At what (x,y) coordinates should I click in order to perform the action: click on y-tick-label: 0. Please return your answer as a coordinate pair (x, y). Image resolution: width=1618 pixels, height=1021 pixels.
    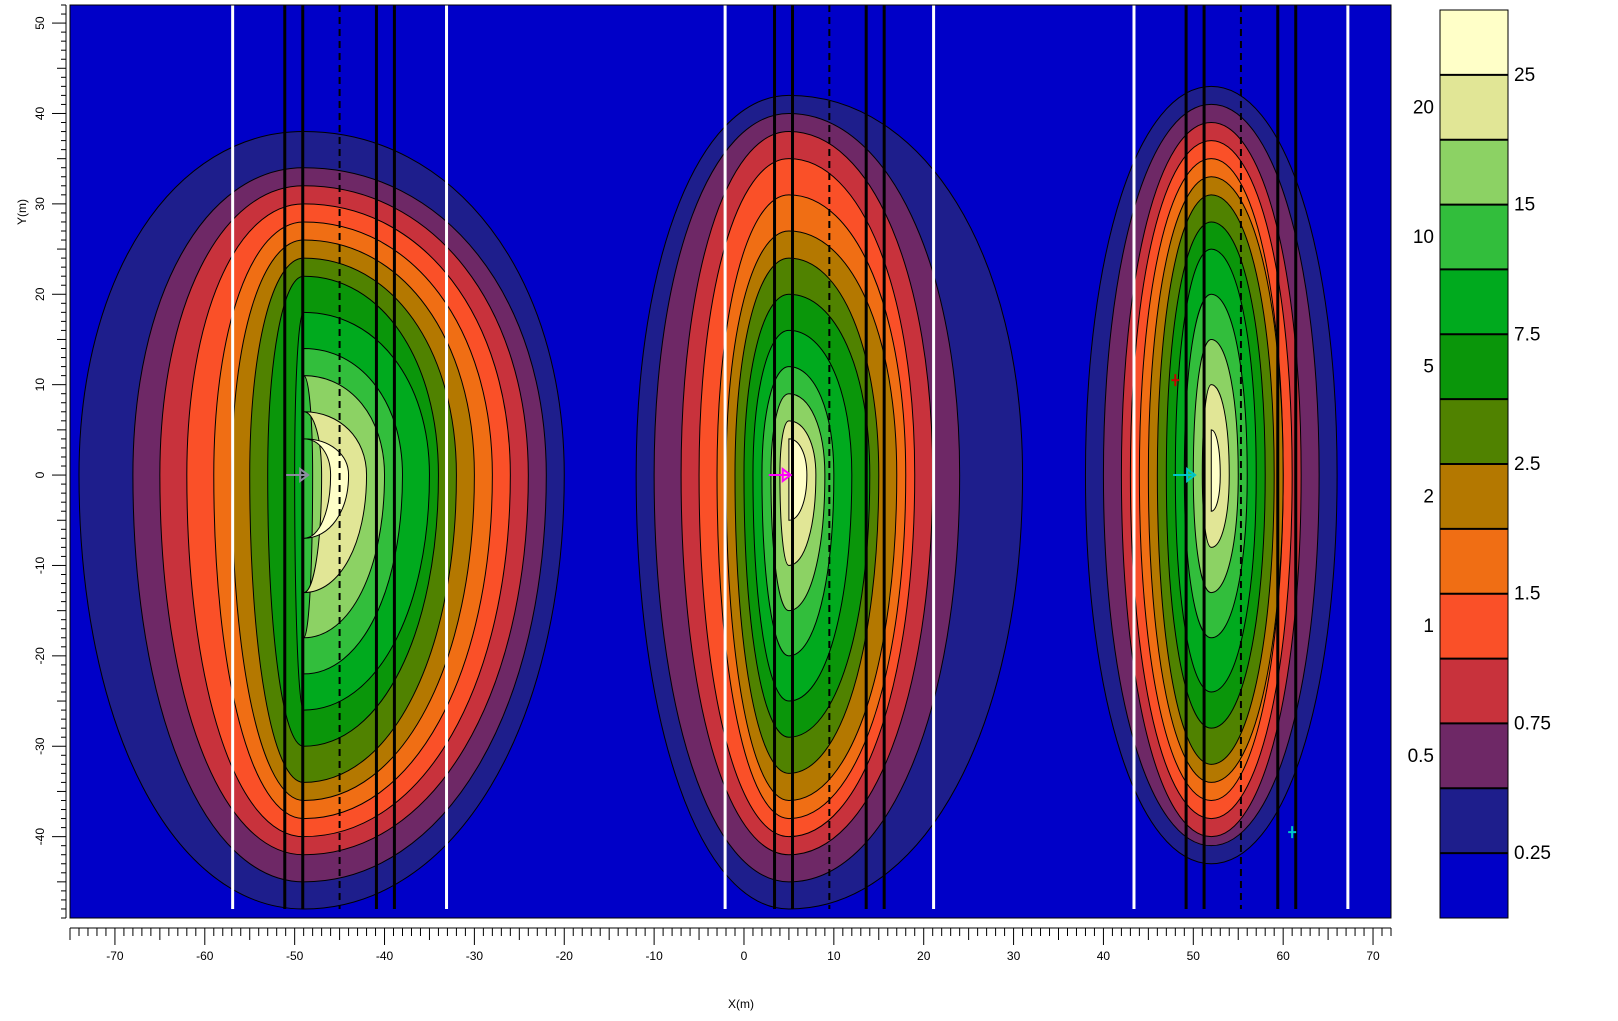
    Looking at the image, I should click on (40, 474).